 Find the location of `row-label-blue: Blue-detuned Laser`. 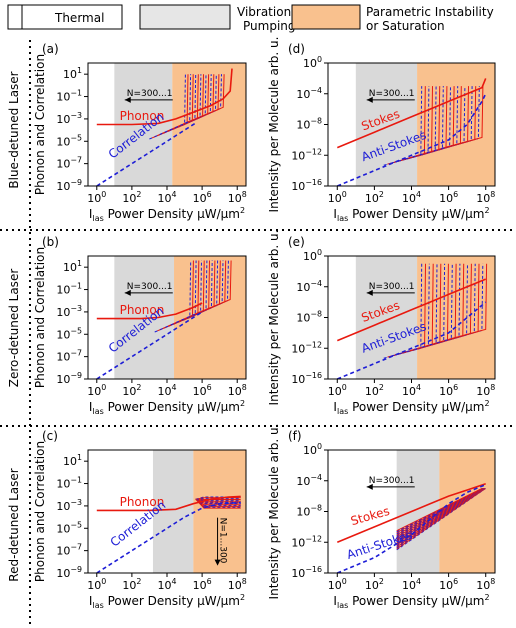

row-label-blue: Blue-detuned Laser is located at coordinates (14, 129).